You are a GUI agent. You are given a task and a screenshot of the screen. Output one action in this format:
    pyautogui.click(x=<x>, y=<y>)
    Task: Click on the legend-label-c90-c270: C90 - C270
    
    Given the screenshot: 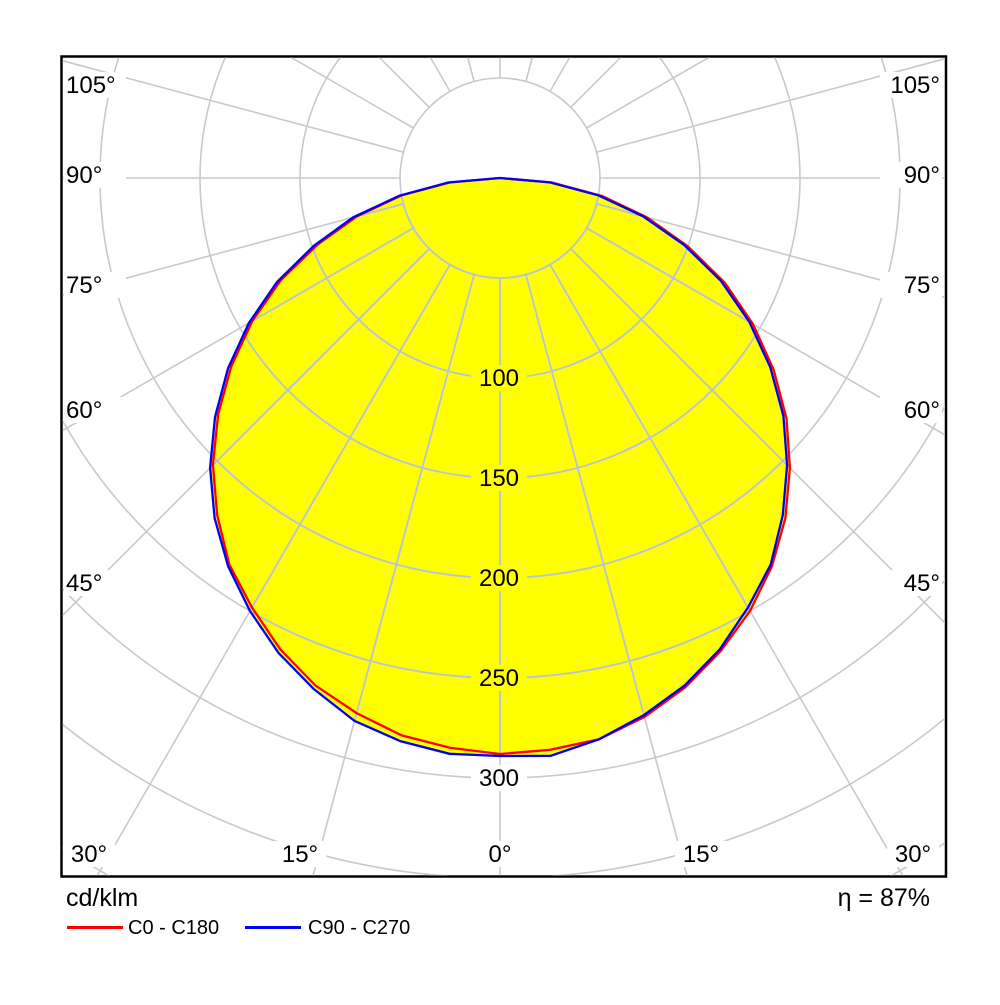 What is the action you would take?
    pyautogui.click(x=359, y=928)
    